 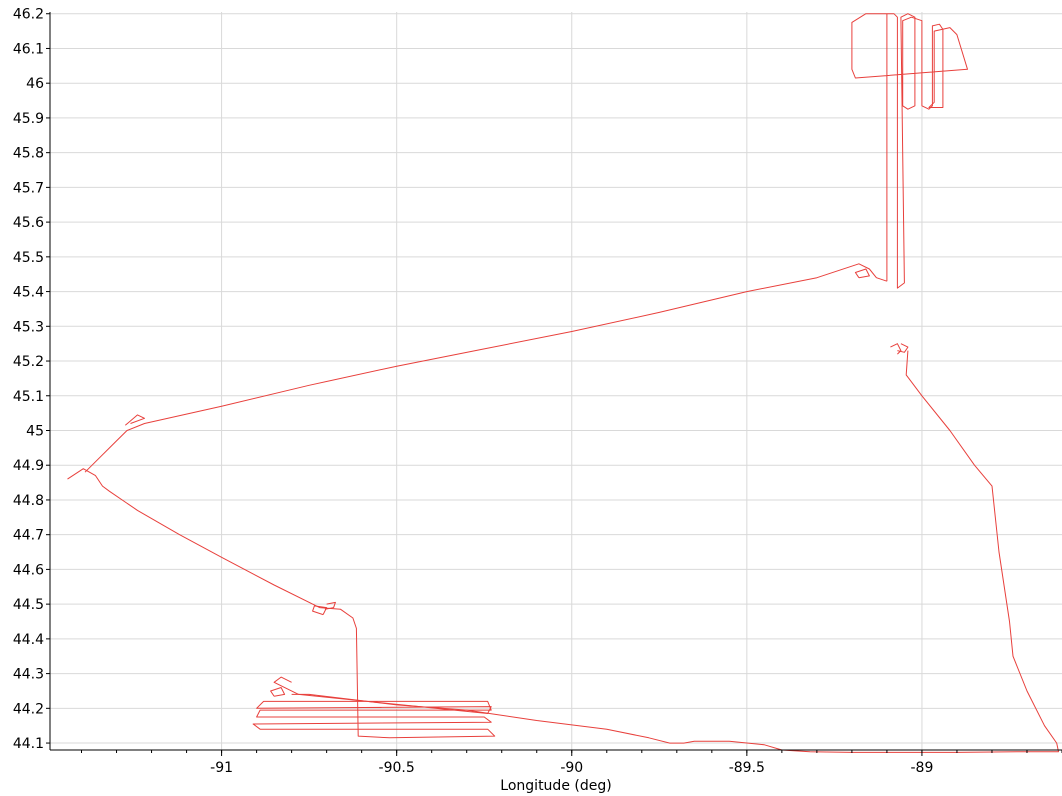 I want to click on x-tick-label: -90, so click(x=571, y=768).